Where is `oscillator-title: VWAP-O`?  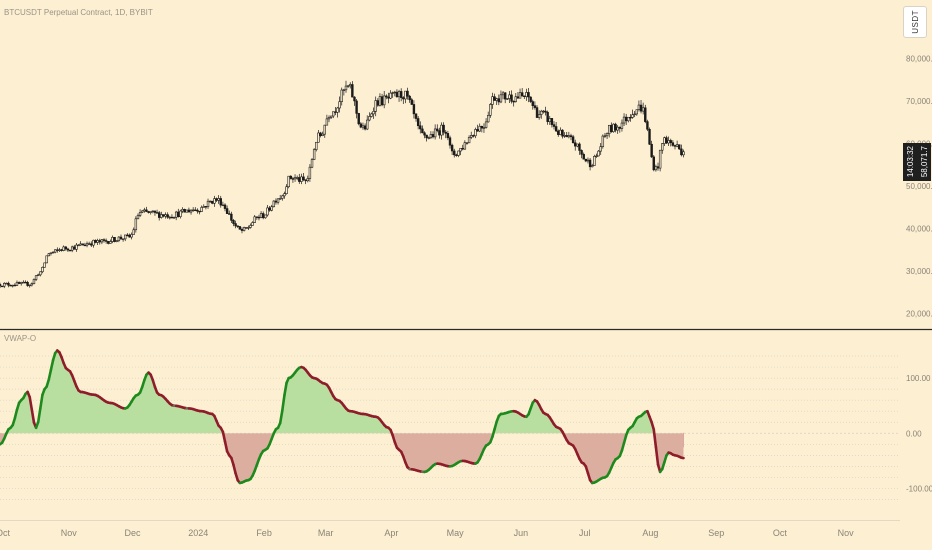 oscillator-title: VWAP-O is located at coordinates (20, 338).